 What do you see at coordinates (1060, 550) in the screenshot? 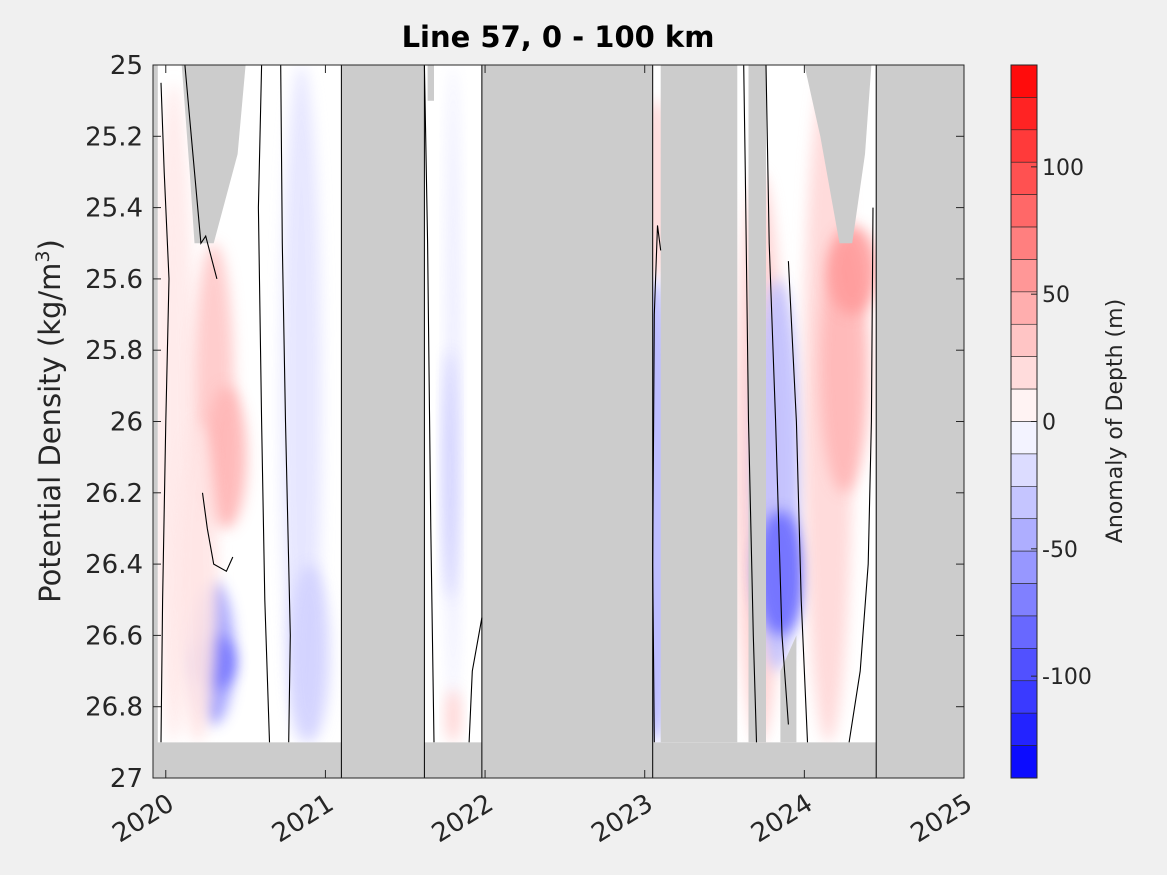
I see `colorbar-tick-label: -50` at bounding box center [1060, 550].